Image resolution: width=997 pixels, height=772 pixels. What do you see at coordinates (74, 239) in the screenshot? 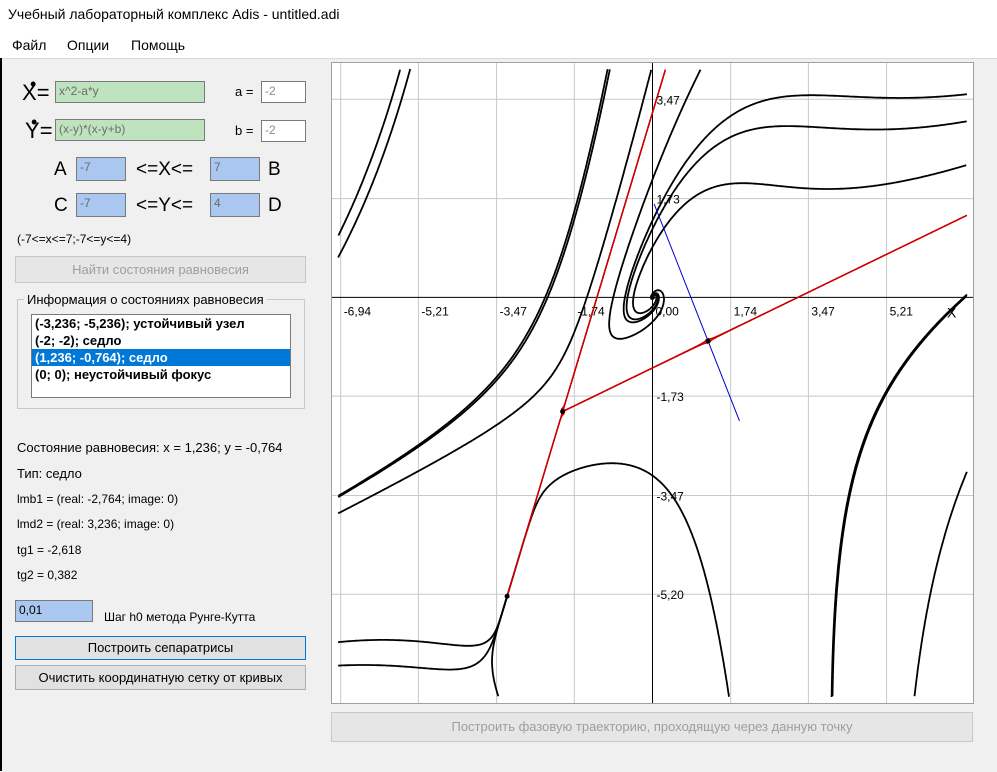
I see `bounds-summary: (-7<=x<=7;-7<=y<=4)` at bounding box center [74, 239].